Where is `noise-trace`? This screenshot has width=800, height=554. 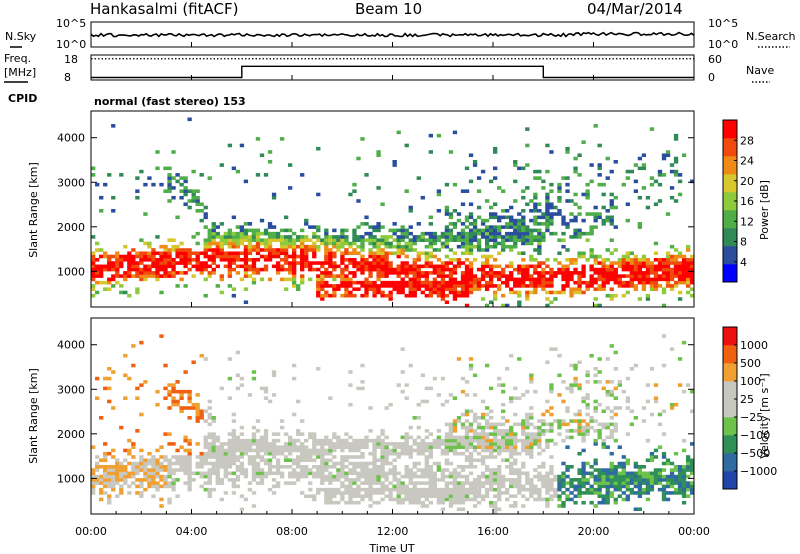 noise-trace is located at coordinates (392, 34).